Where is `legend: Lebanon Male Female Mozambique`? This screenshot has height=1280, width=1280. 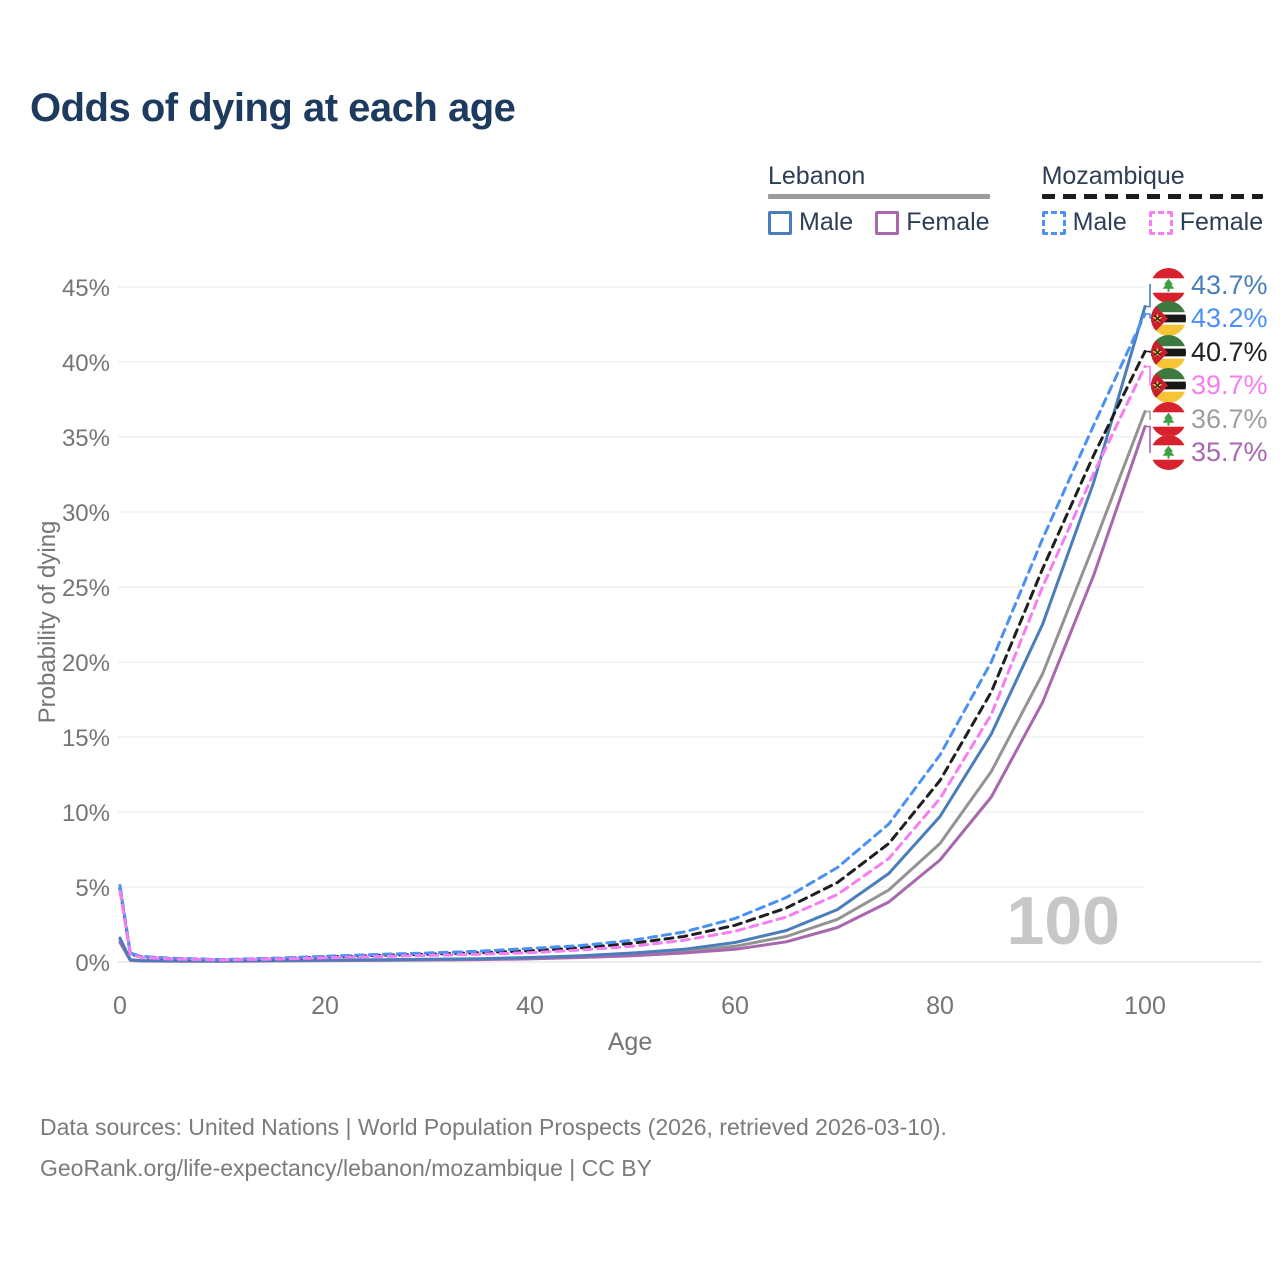
legend: Lebanon Male Female Mozambique is located at coordinates (1016, 199).